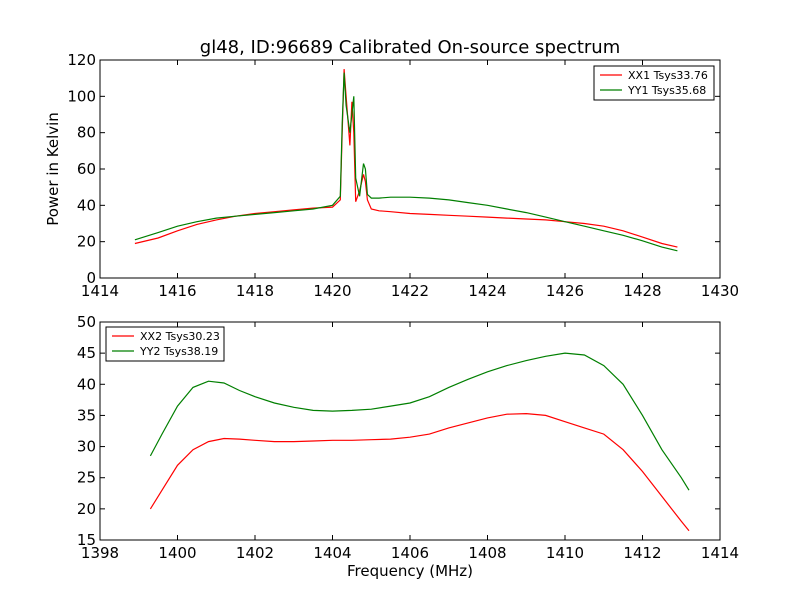  Describe the element at coordinates (410, 571) in the screenshot. I see `bottom-plot-xlabel: Frequency (MHz)` at that location.